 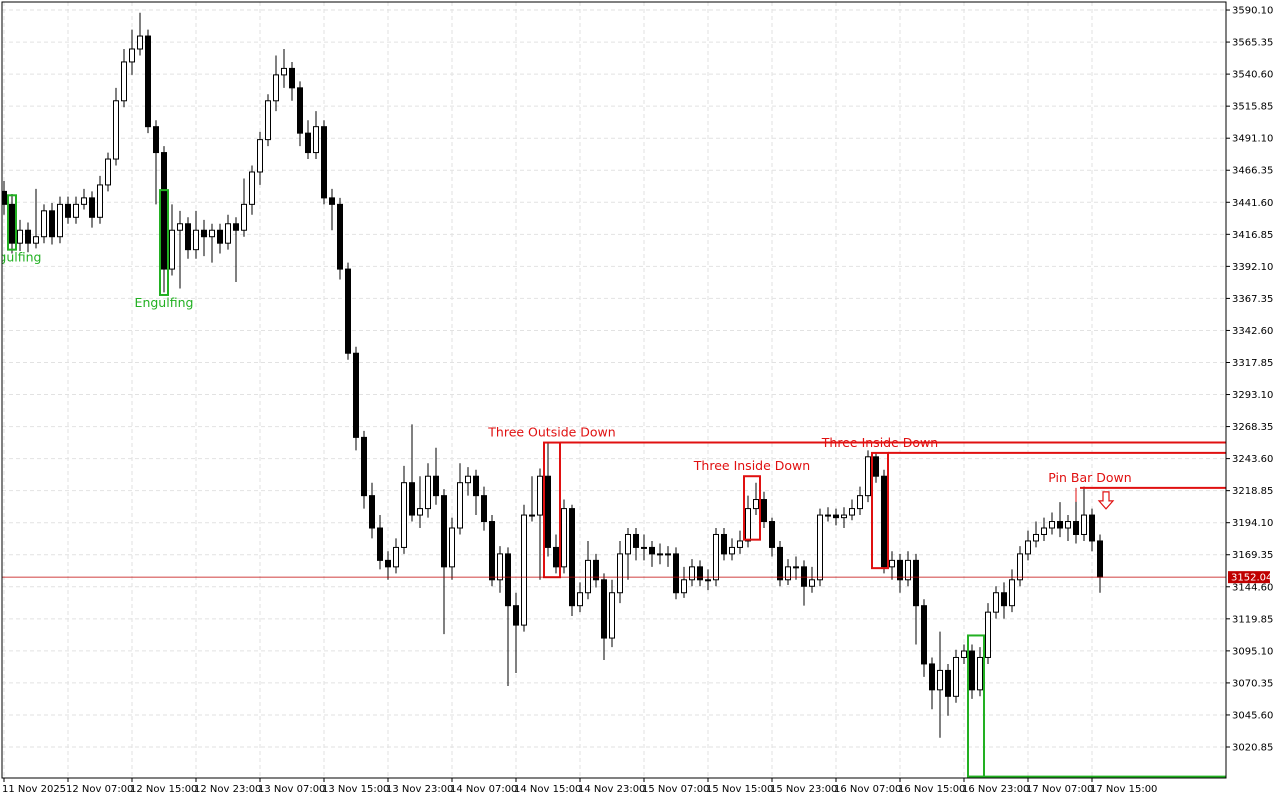 I want to click on y-tick-label: 3392.10, so click(x=1252, y=267).